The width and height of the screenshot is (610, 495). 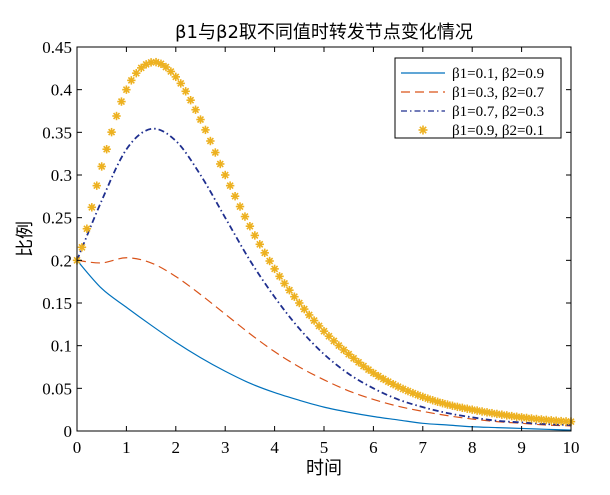 What do you see at coordinates (57, 218) in the screenshot?
I see `y-tick-label: 0.25` at bounding box center [57, 218].